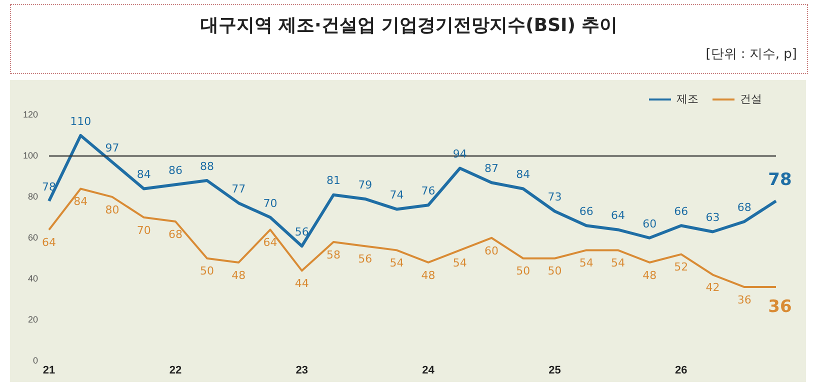 The height and width of the screenshot is (388, 816). Describe the element at coordinates (554, 370) in the screenshot. I see `x-tick-label: 25` at that location.